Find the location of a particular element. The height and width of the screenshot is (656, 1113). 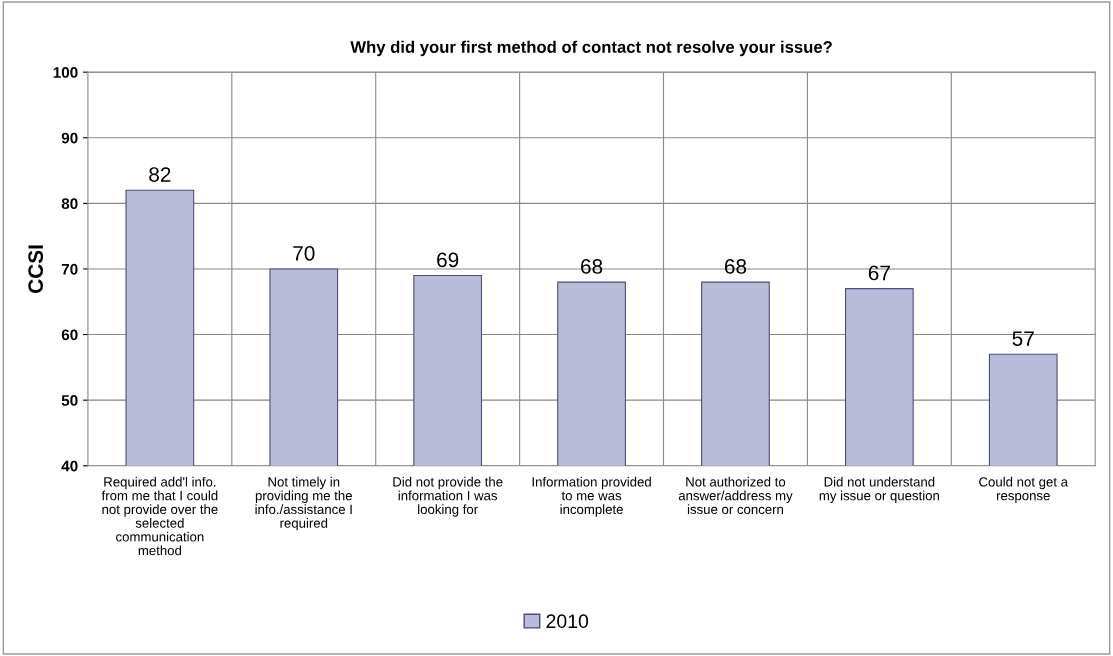

data-label: 57 is located at coordinates (1023, 338).